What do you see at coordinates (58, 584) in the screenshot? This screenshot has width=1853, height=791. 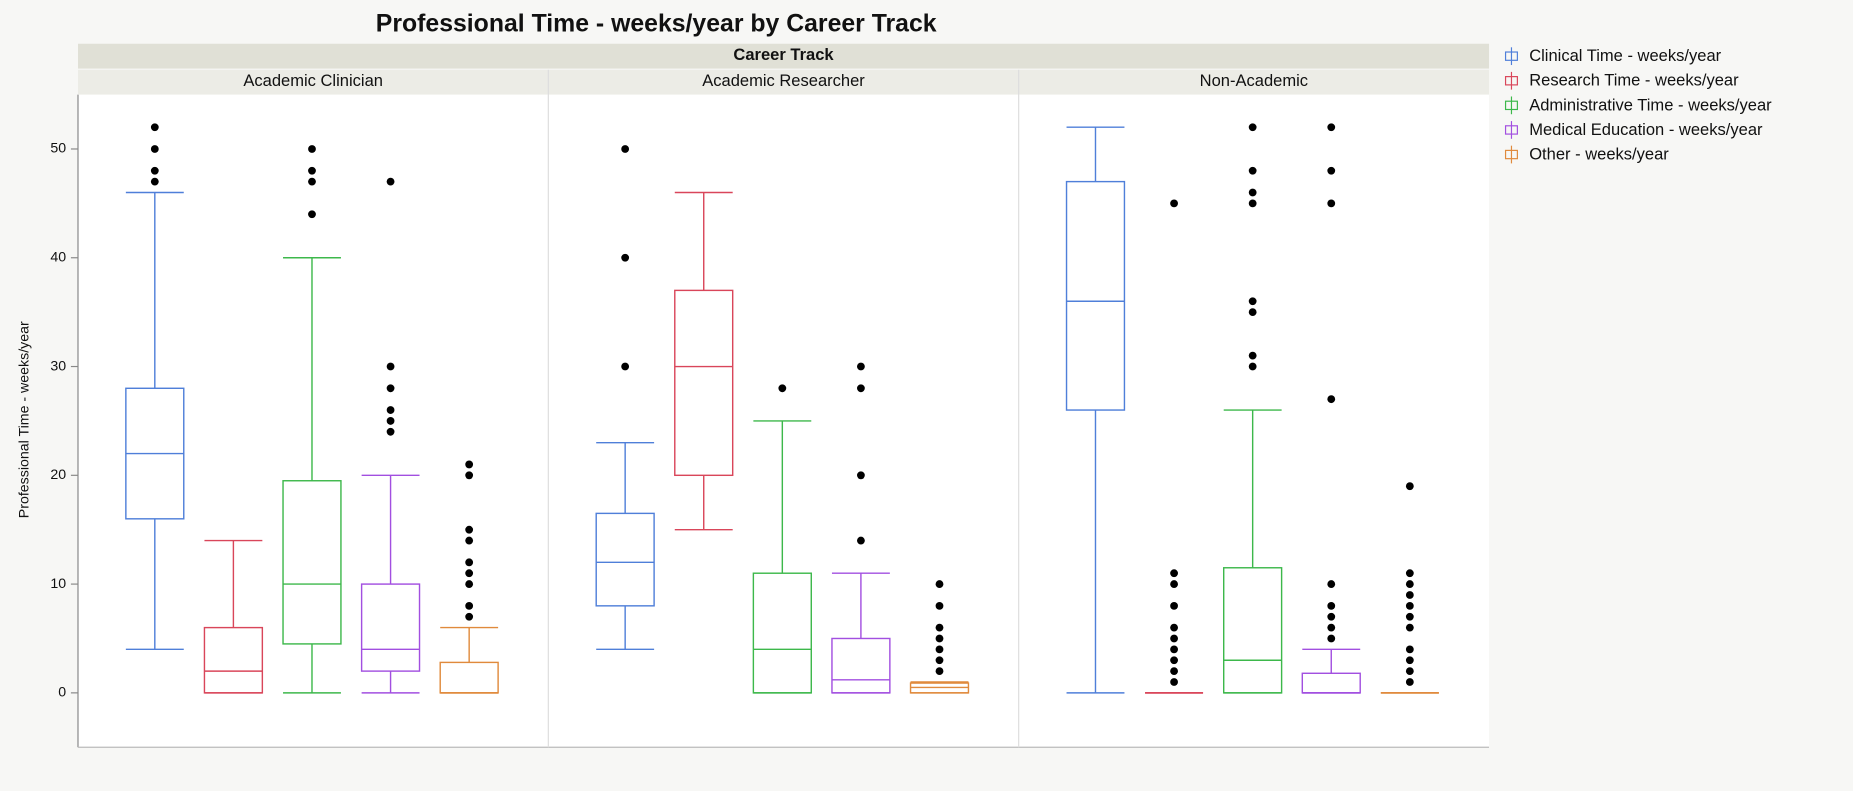 I see `y-tick-label: 10` at bounding box center [58, 584].